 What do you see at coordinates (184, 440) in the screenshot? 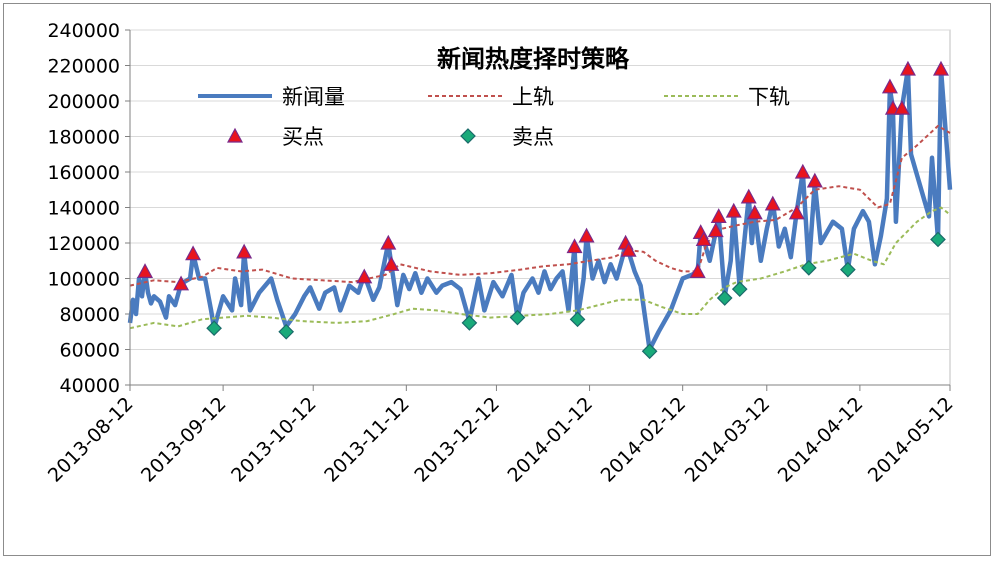
I see `x-tick-label: 2013-09-12` at bounding box center [184, 440].